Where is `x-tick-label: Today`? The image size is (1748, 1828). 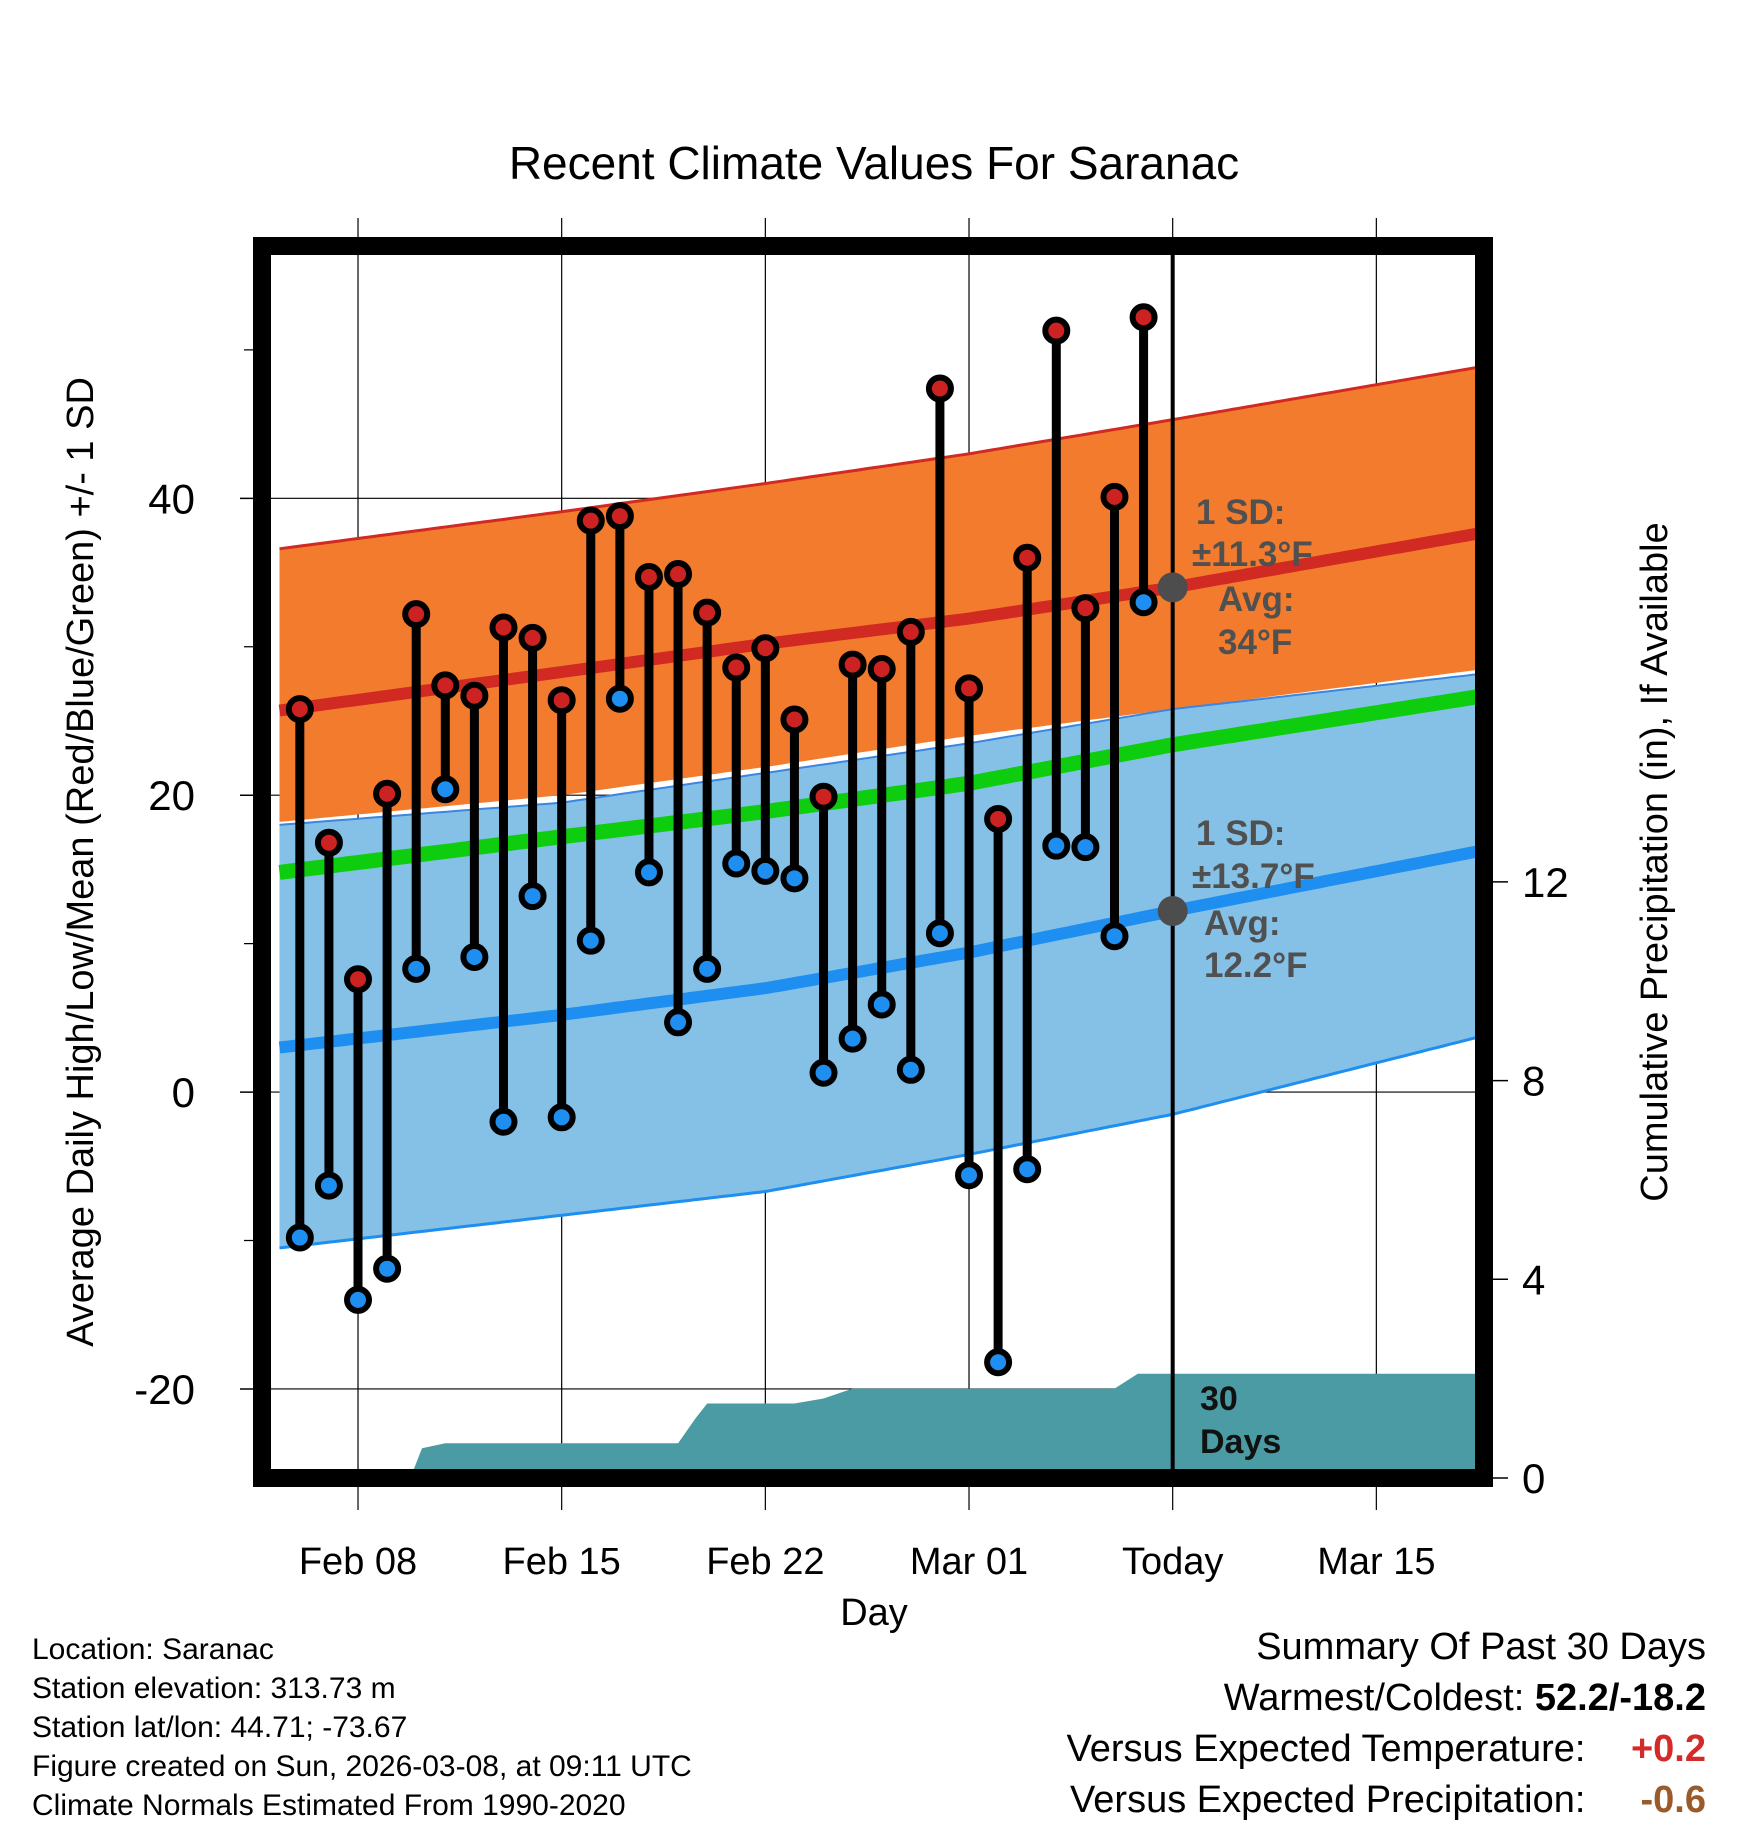
x-tick-label: Today is located at coordinates (1172, 1562).